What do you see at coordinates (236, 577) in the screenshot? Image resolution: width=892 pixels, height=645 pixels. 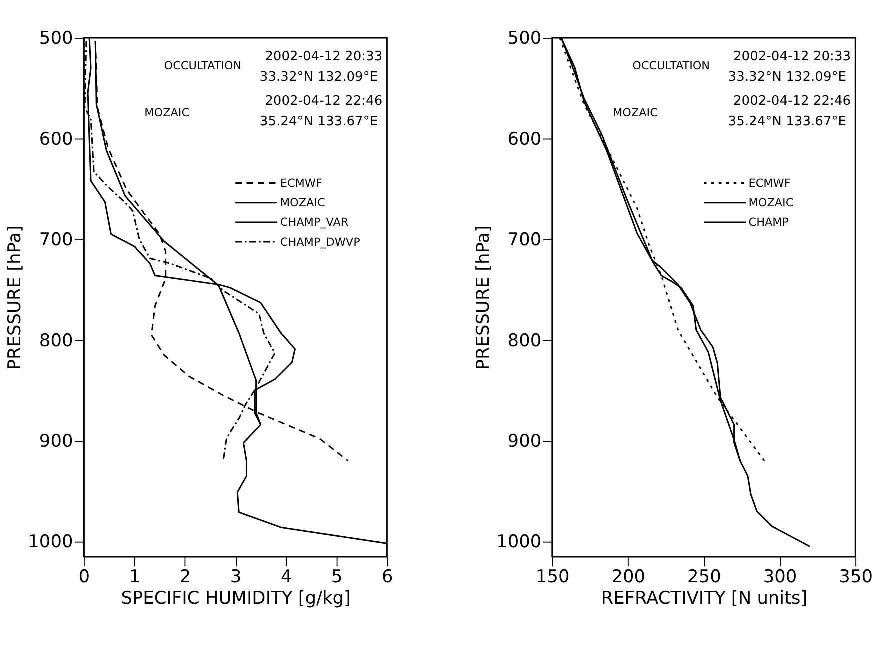 I see `x-tick-label: 3` at bounding box center [236, 577].